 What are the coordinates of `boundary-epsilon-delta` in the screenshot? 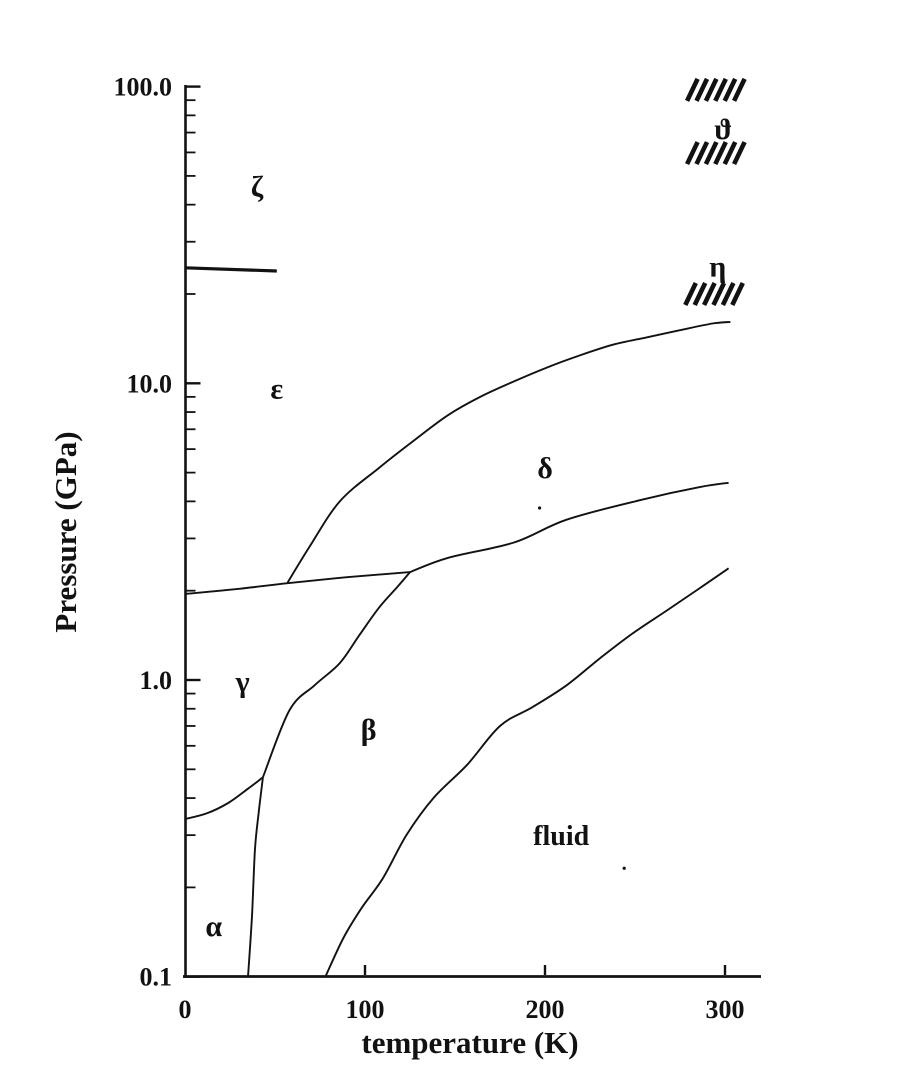 It's located at (508, 452).